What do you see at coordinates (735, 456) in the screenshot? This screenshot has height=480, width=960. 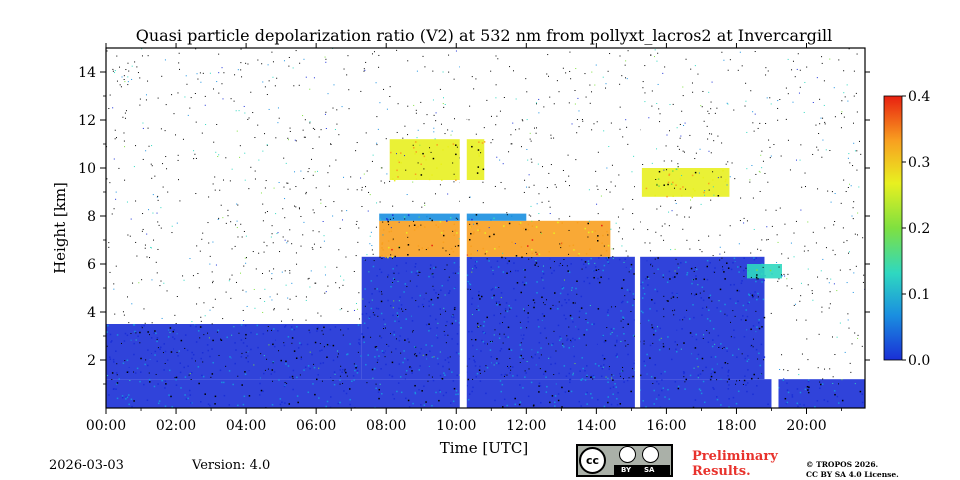 I see `preliminary-line-1: Preliminary` at bounding box center [735, 456].